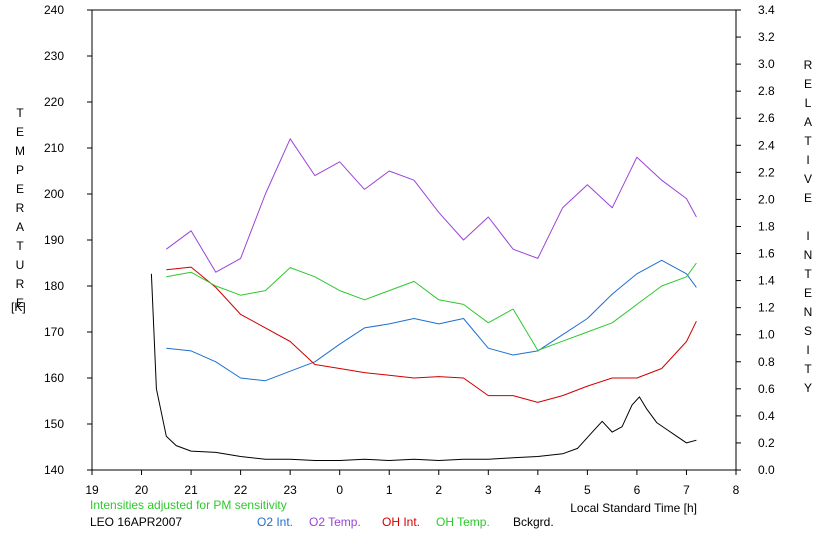  What do you see at coordinates (431, 306) in the screenshot?
I see `series-line-oh-temp` at bounding box center [431, 306].